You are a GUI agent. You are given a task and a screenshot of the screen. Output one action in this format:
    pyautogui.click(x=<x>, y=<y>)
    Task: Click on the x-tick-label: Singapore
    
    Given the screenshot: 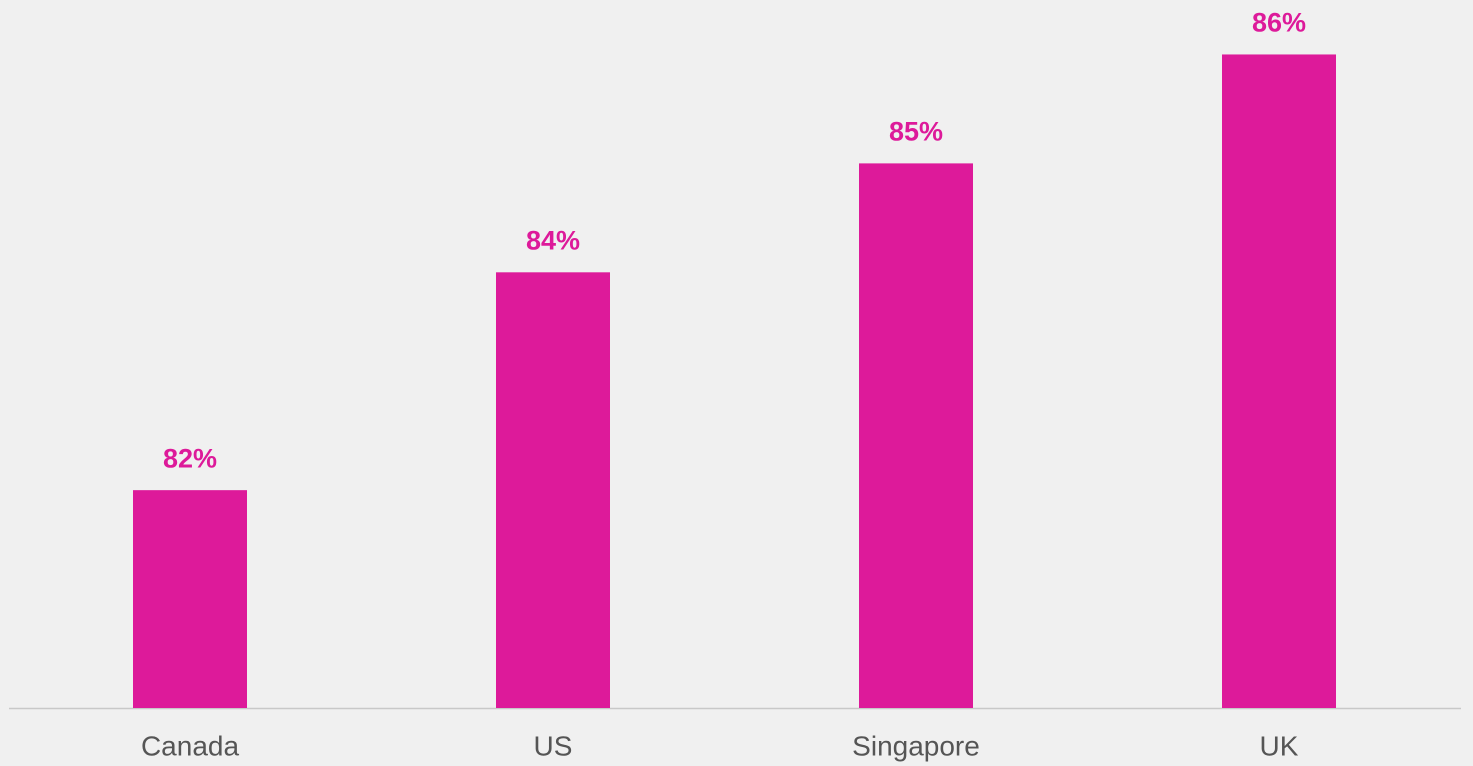 What is the action you would take?
    pyautogui.click(x=916, y=745)
    